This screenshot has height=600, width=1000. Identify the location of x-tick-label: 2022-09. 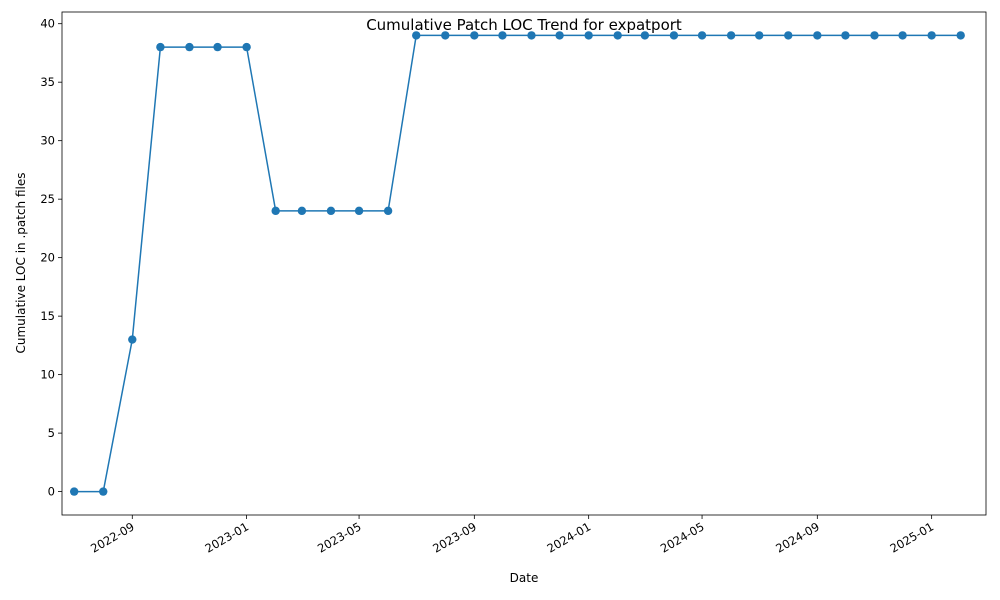
(112, 537).